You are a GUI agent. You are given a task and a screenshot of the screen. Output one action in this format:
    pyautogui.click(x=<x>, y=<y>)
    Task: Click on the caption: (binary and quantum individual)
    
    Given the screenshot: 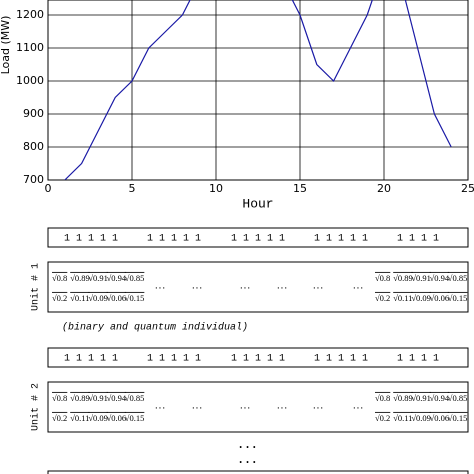 What is the action you would take?
    pyautogui.click(x=155, y=328)
    